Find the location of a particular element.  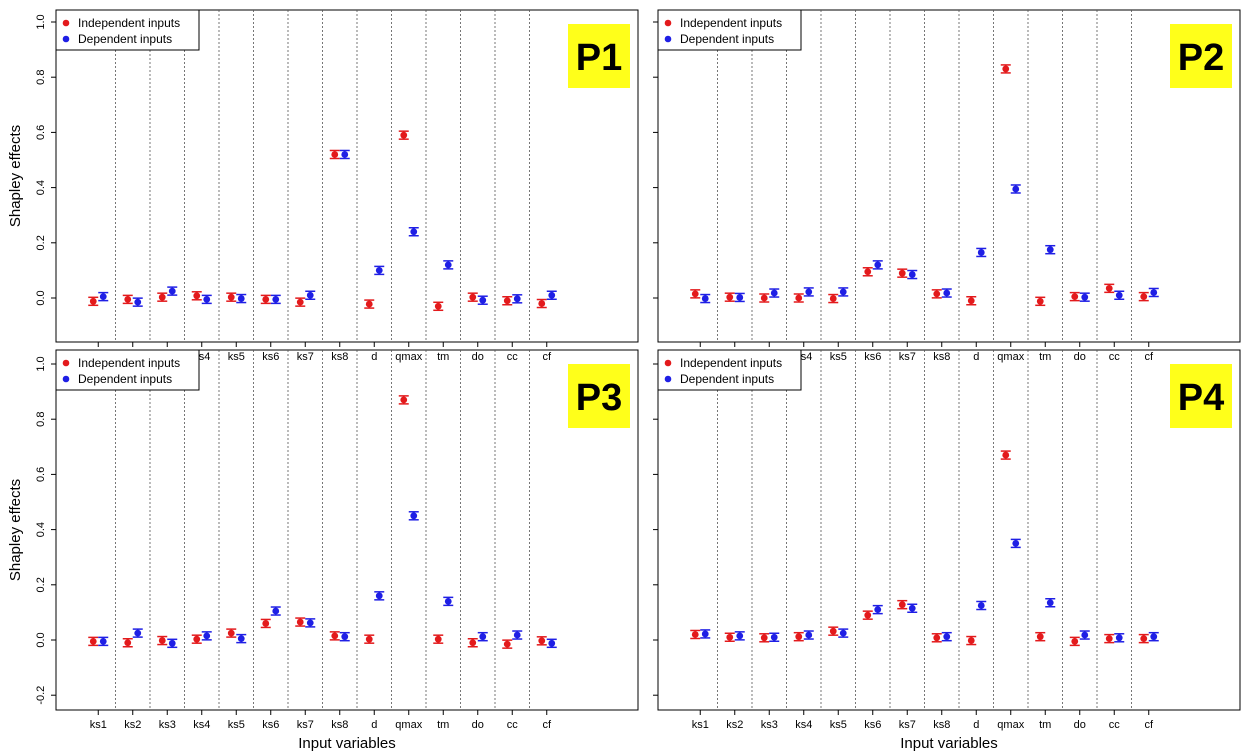

x-tick-label: qmax is located at coordinates (408, 725).